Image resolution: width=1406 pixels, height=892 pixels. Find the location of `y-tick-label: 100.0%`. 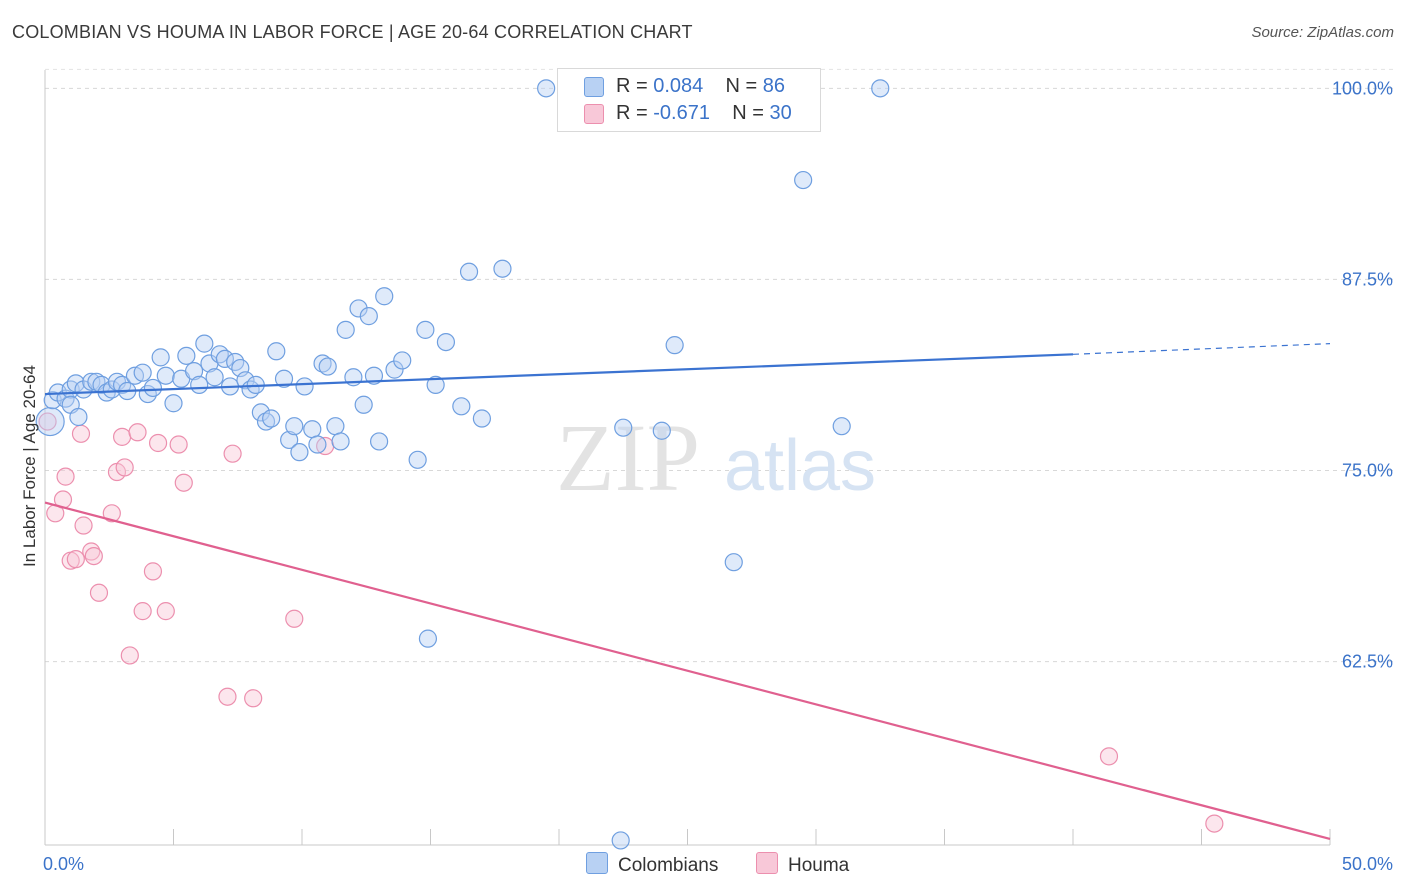

y-tick-label: 100.0% is located at coordinates (1362, 88).